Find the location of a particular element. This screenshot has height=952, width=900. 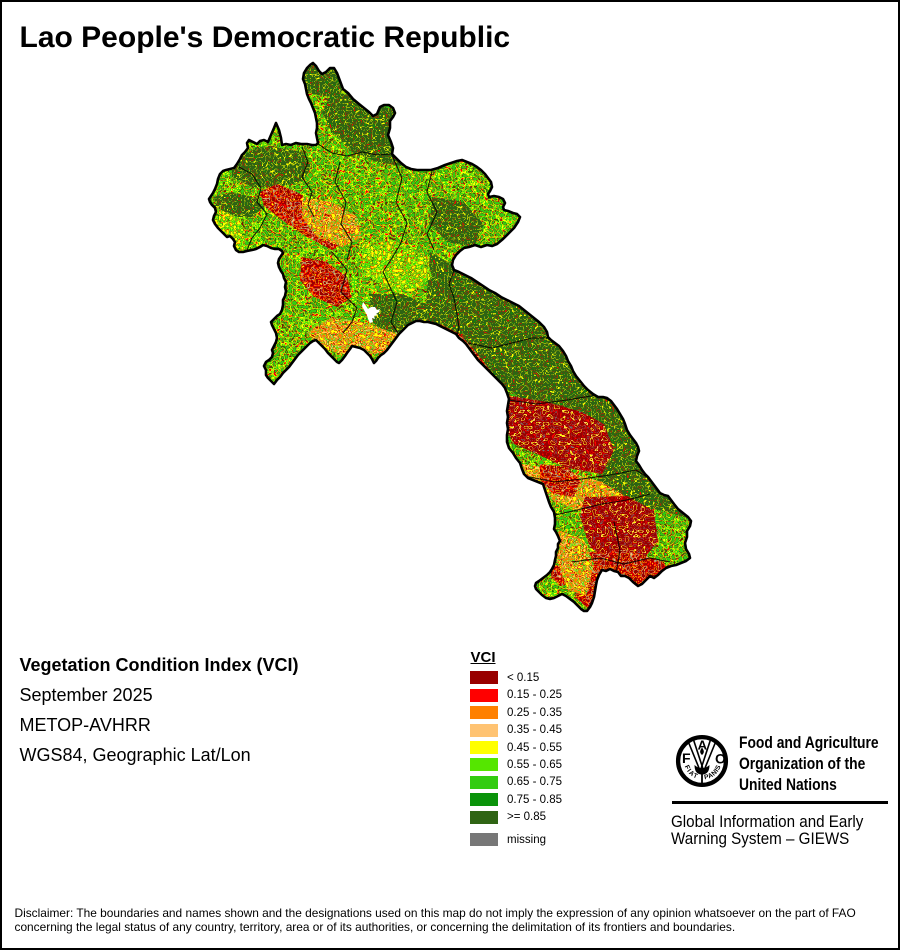

svg-text: F is located at coordinates (686, 758).